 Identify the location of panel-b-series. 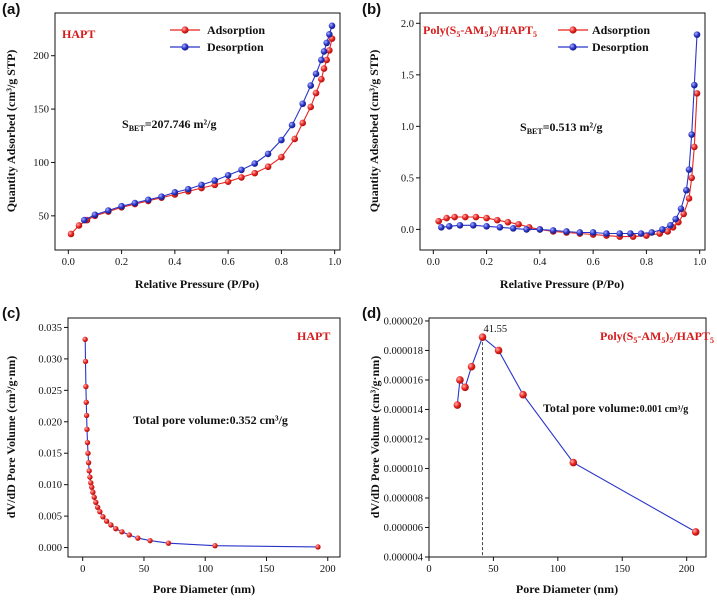
(568, 135).